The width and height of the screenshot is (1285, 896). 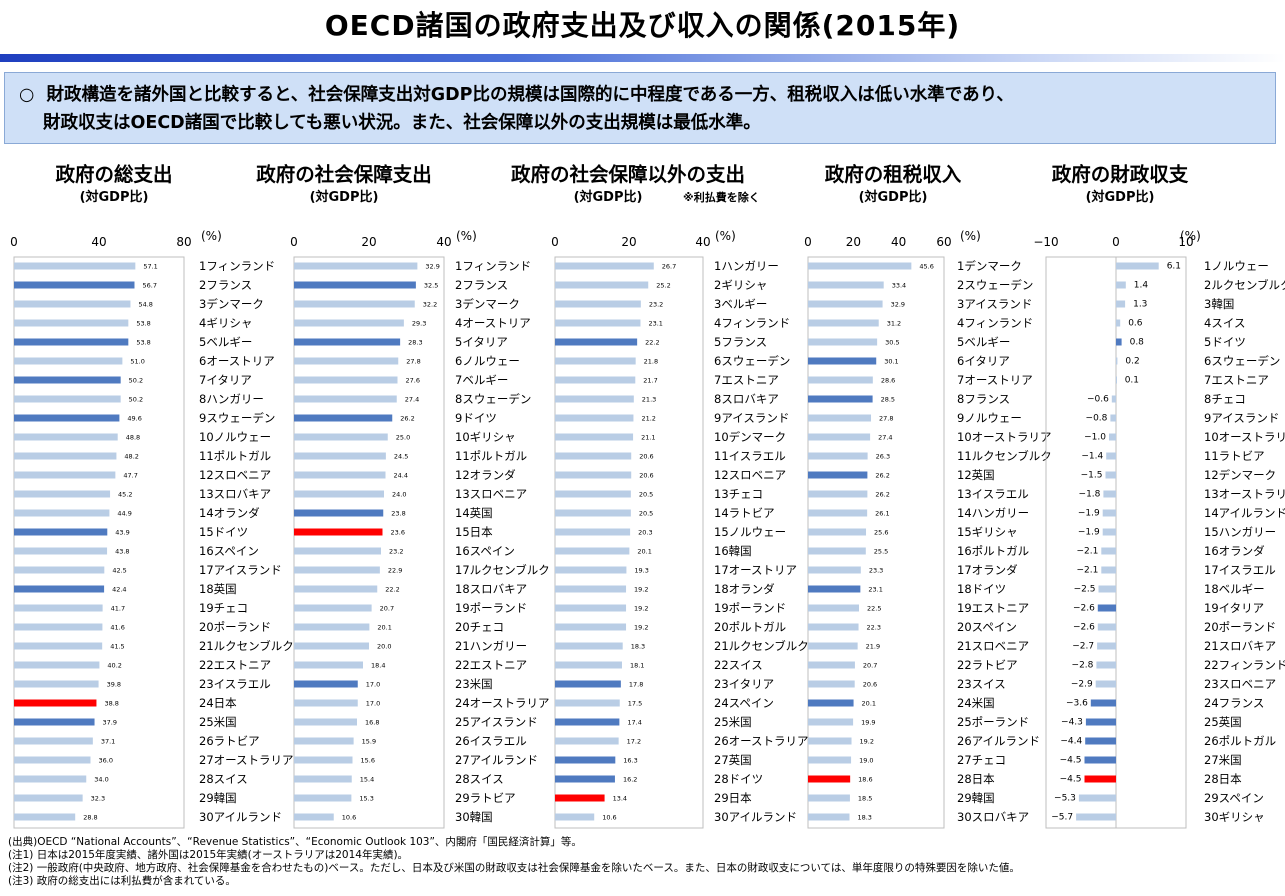 I want to click on category-label: 1デンマーク, so click(x=989, y=266).